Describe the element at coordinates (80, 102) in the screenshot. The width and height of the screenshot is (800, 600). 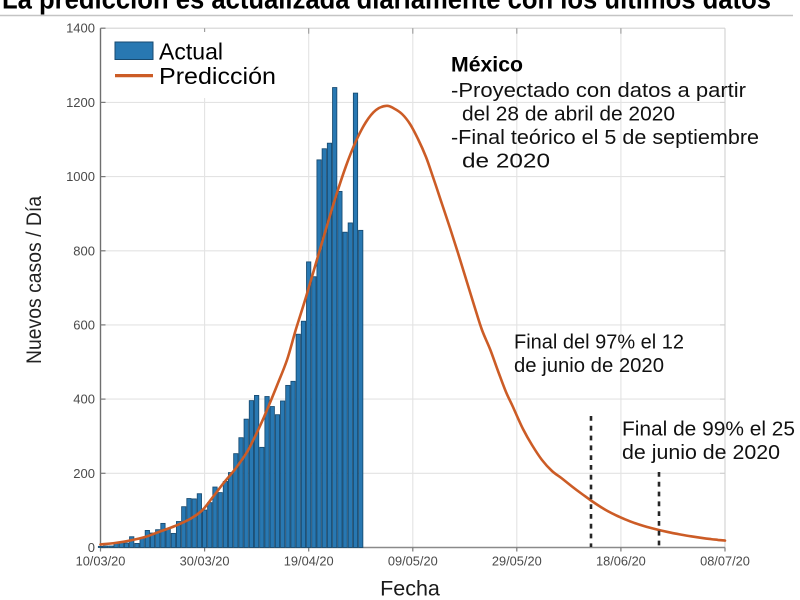
I see `svg-text: 1200` at that location.